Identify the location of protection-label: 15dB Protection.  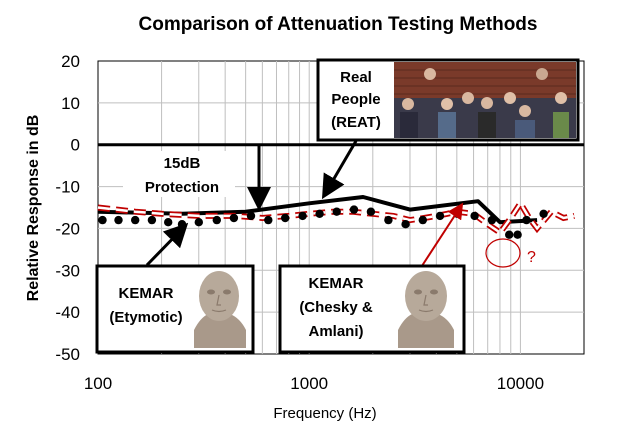
(179, 174).